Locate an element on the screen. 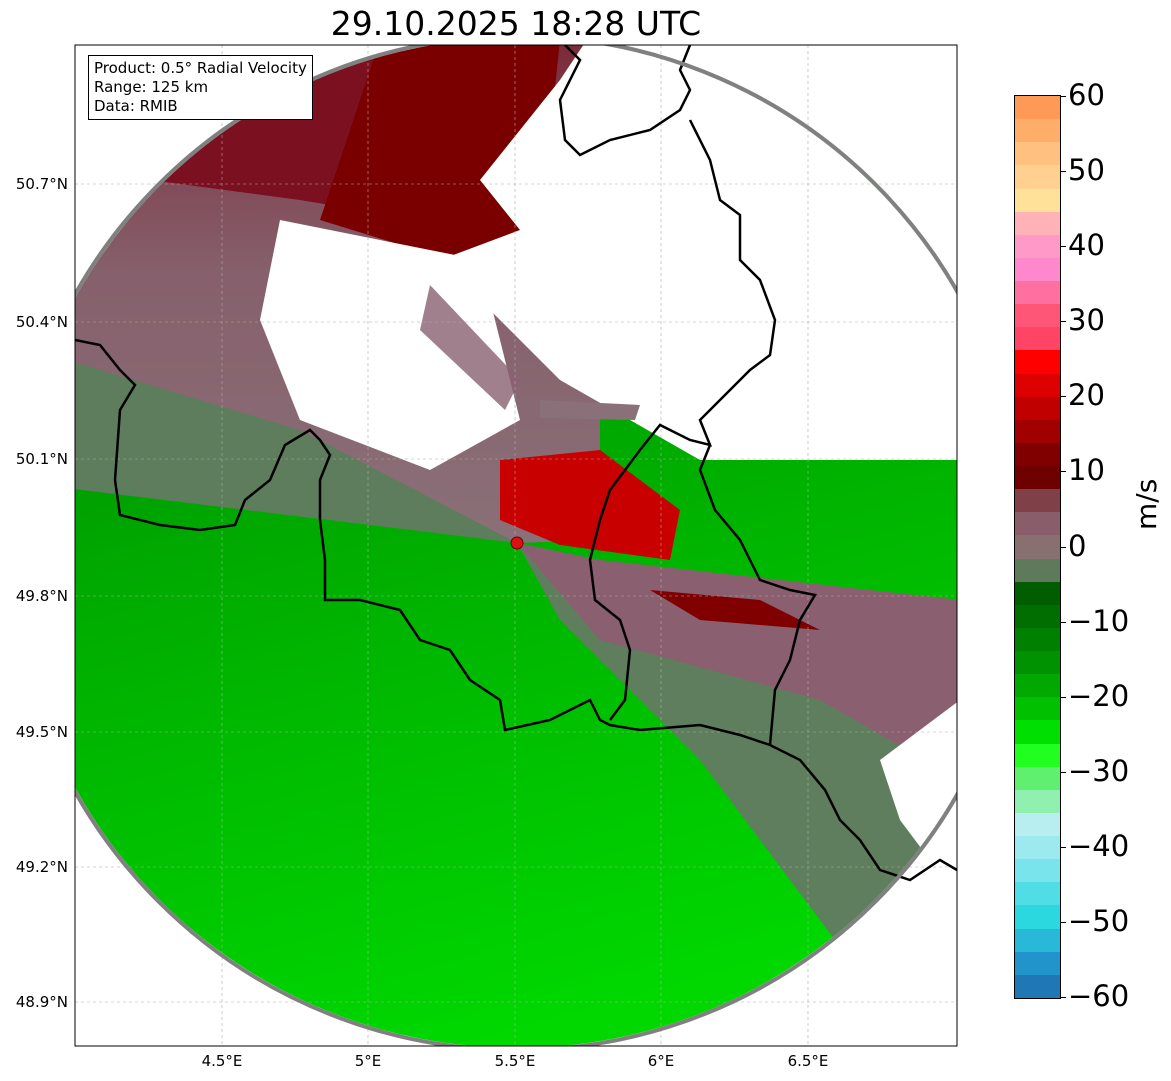 Image resolution: width=1171 pixels, height=1081 pixels. lon-tick-label: 6°E is located at coordinates (661, 1061).